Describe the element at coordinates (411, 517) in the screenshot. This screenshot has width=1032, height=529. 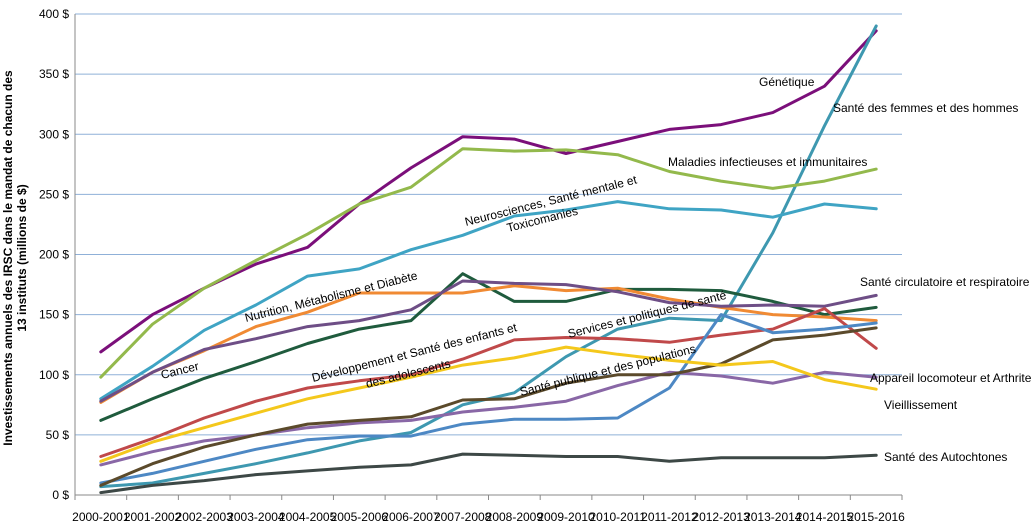
I see `x-tick-label: 2006-2007` at that location.